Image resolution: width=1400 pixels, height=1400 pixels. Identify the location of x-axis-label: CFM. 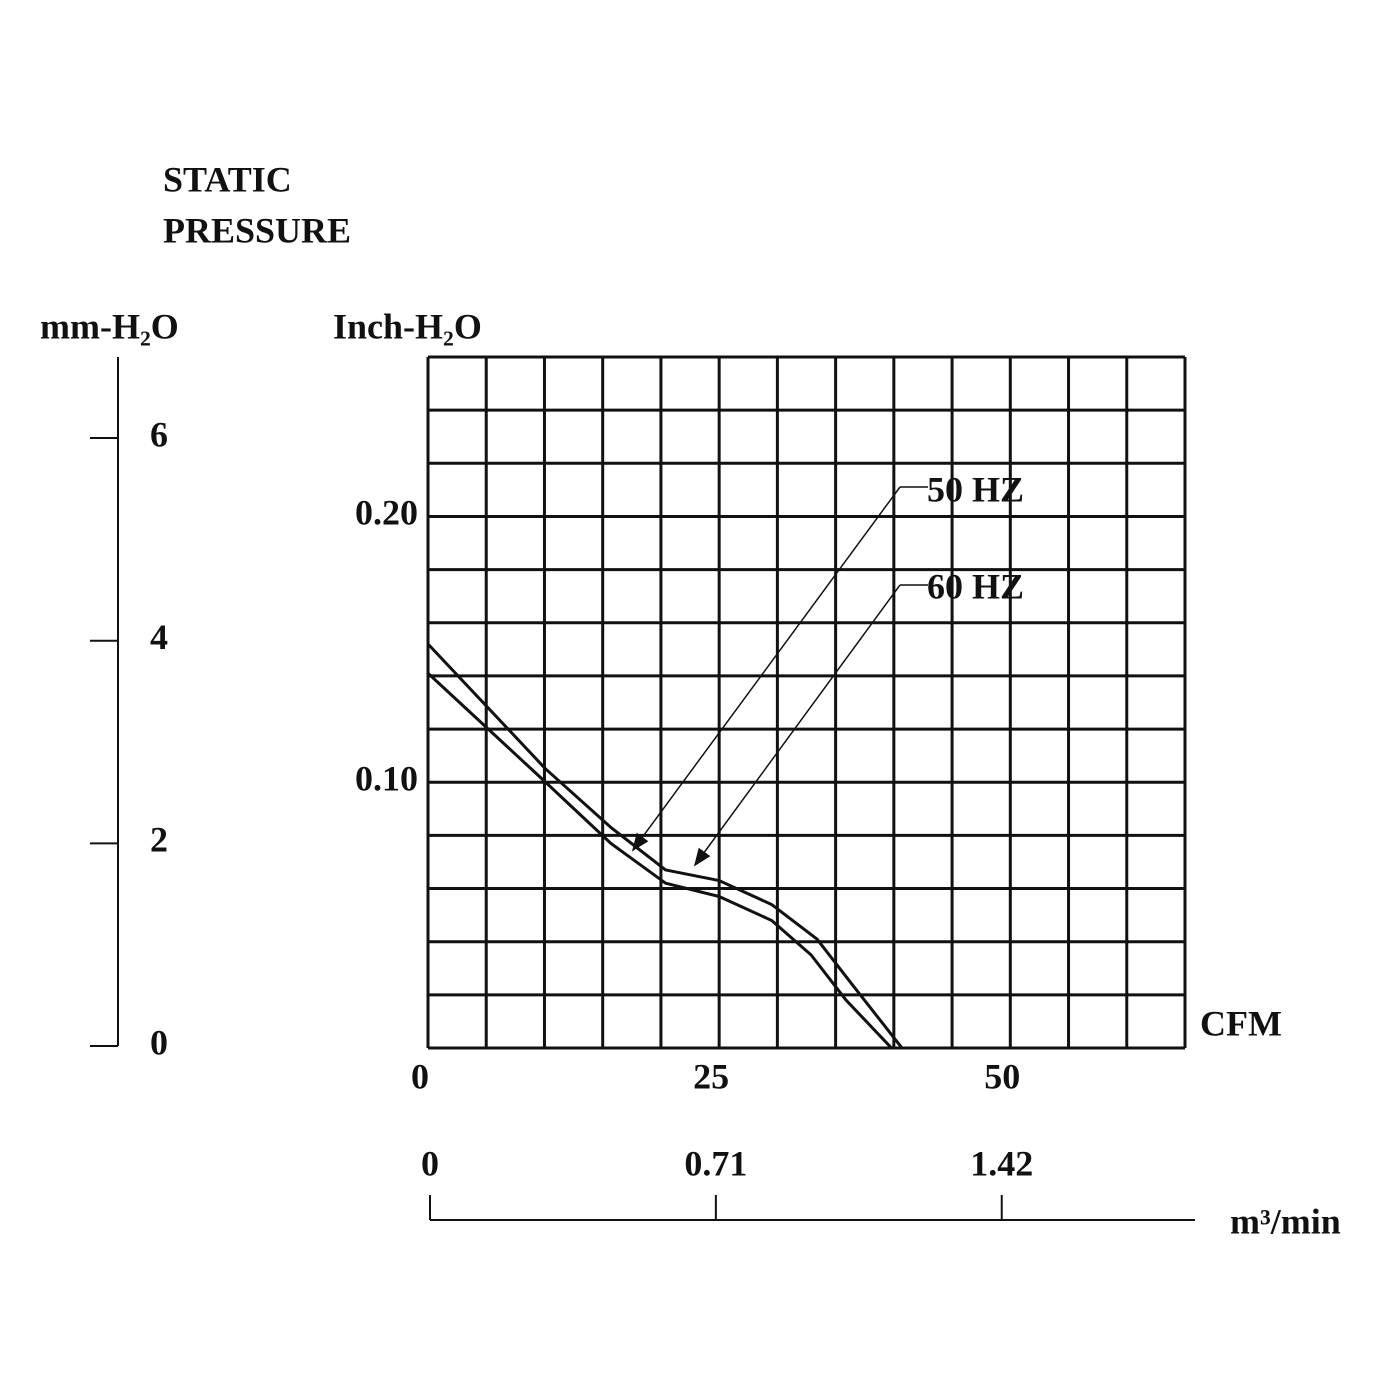
(1241, 1023).